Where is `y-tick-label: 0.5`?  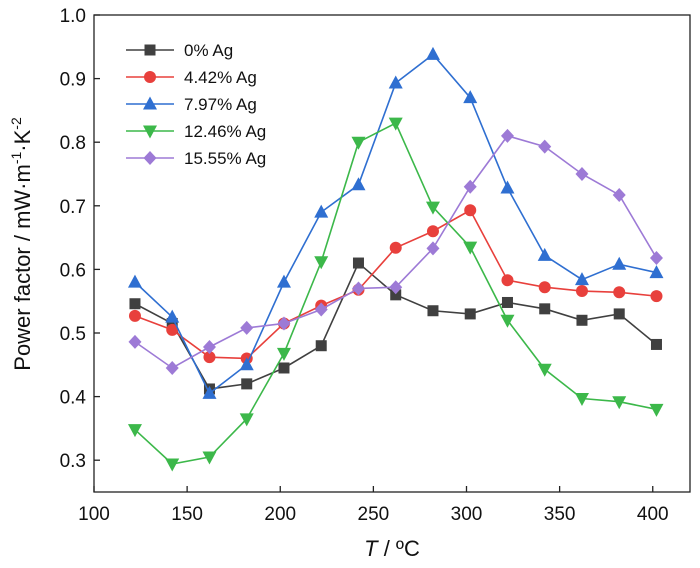 y-tick-label: 0.5 is located at coordinates (73, 334).